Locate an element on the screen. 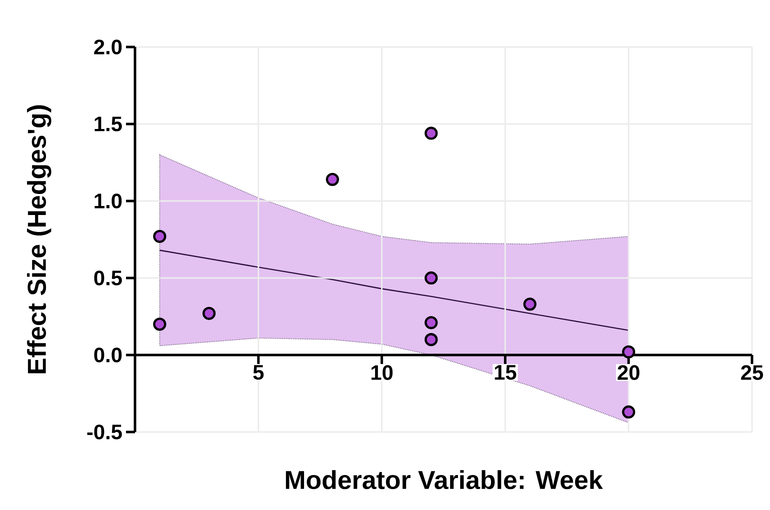 This screenshot has width=770, height=510. y-tick-label: 2.0 is located at coordinates (108, 47).